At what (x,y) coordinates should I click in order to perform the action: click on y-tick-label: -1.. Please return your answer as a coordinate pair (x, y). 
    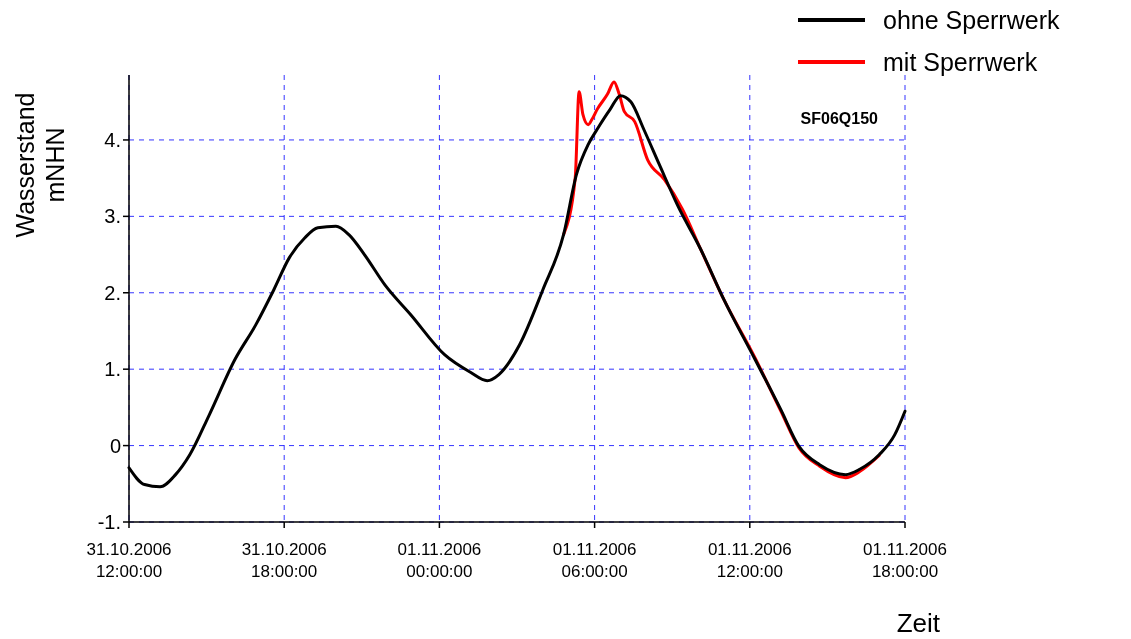
    Looking at the image, I should click on (109, 522).